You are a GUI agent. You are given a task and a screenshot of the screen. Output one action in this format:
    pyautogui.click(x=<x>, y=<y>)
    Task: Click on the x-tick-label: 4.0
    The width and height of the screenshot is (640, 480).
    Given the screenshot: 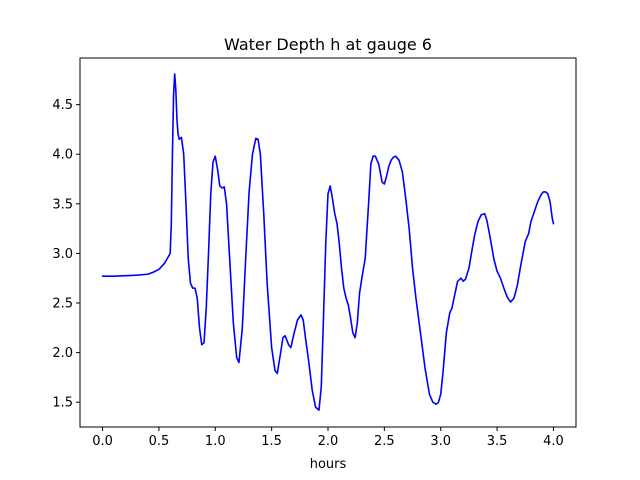 What is the action you would take?
    pyautogui.click(x=553, y=441)
    